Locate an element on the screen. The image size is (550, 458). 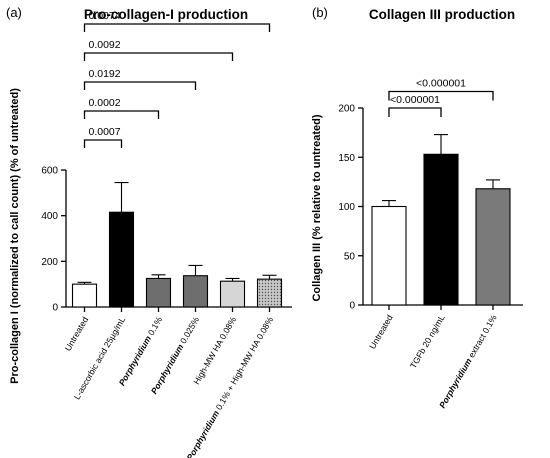
panel-a-x-tick-label: Untreated is located at coordinates (77, 334).